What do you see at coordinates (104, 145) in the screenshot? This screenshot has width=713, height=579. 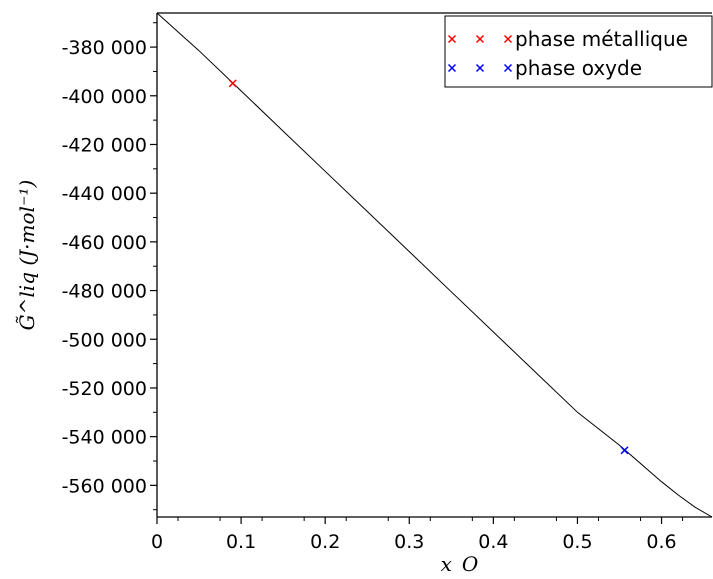 I see `y-tick-label: -420 000` at bounding box center [104, 145].